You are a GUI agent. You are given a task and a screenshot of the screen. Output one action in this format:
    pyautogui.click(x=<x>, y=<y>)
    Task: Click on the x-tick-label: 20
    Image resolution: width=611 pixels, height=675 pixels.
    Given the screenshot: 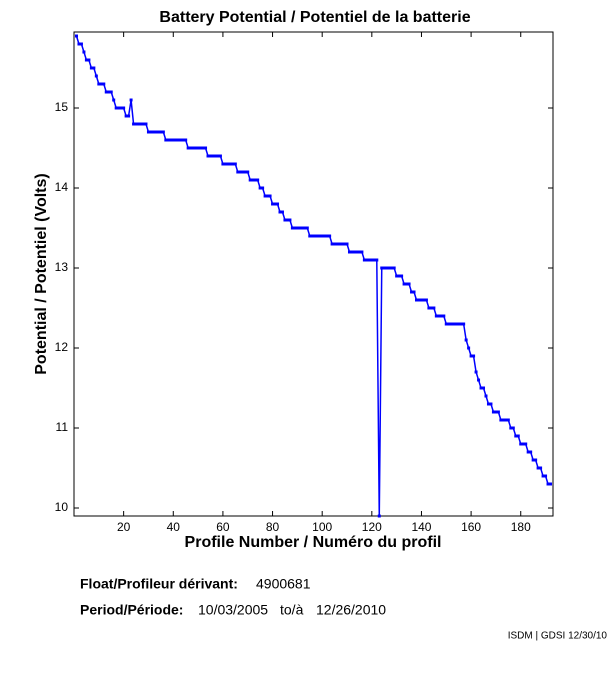 What is the action you would take?
    pyautogui.click(x=124, y=527)
    